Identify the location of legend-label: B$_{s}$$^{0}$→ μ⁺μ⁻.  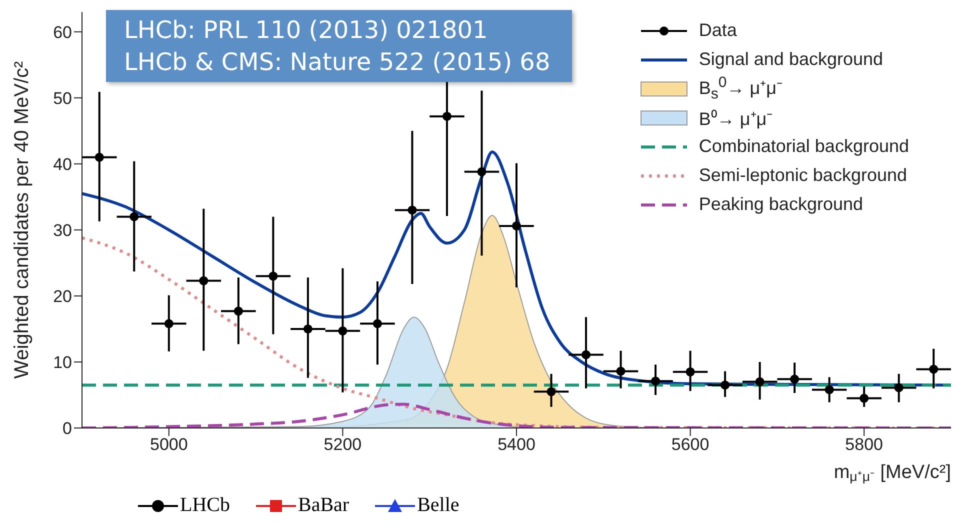
(740, 88).